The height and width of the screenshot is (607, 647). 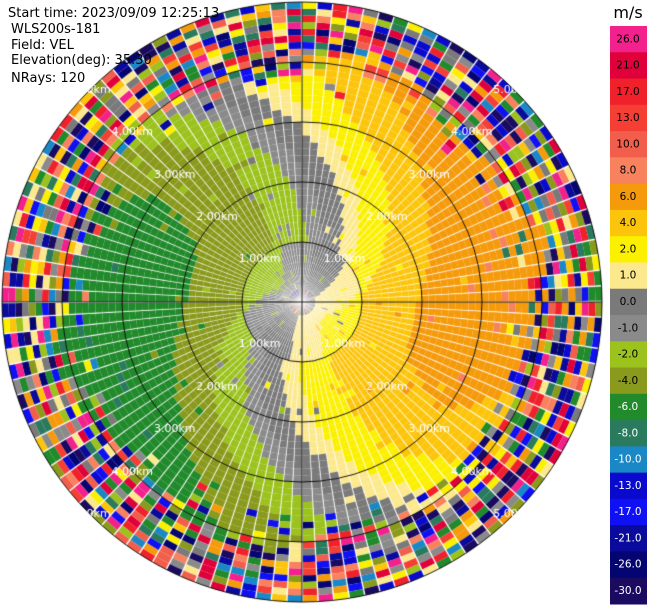 I want to click on colorbar-tick-label: -13.0, so click(x=627, y=486).